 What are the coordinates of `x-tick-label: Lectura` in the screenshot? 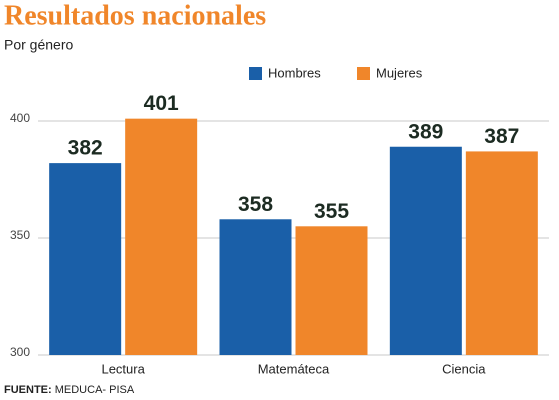 It's located at (123, 368).